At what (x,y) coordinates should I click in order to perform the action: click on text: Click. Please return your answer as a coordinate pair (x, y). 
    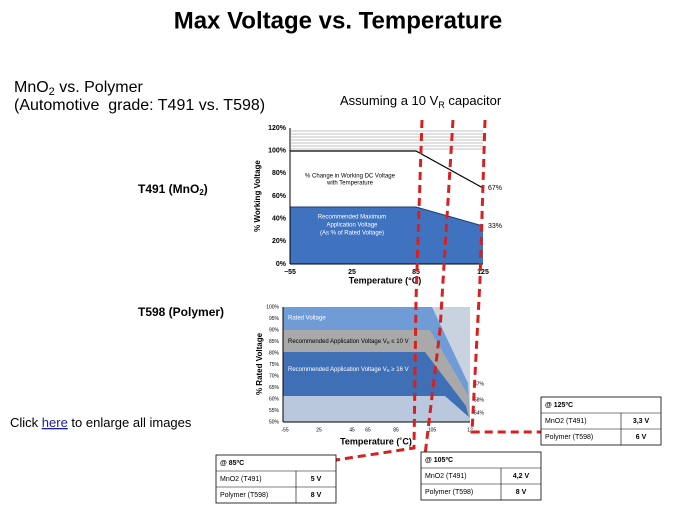
    Looking at the image, I should click on (26, 422).